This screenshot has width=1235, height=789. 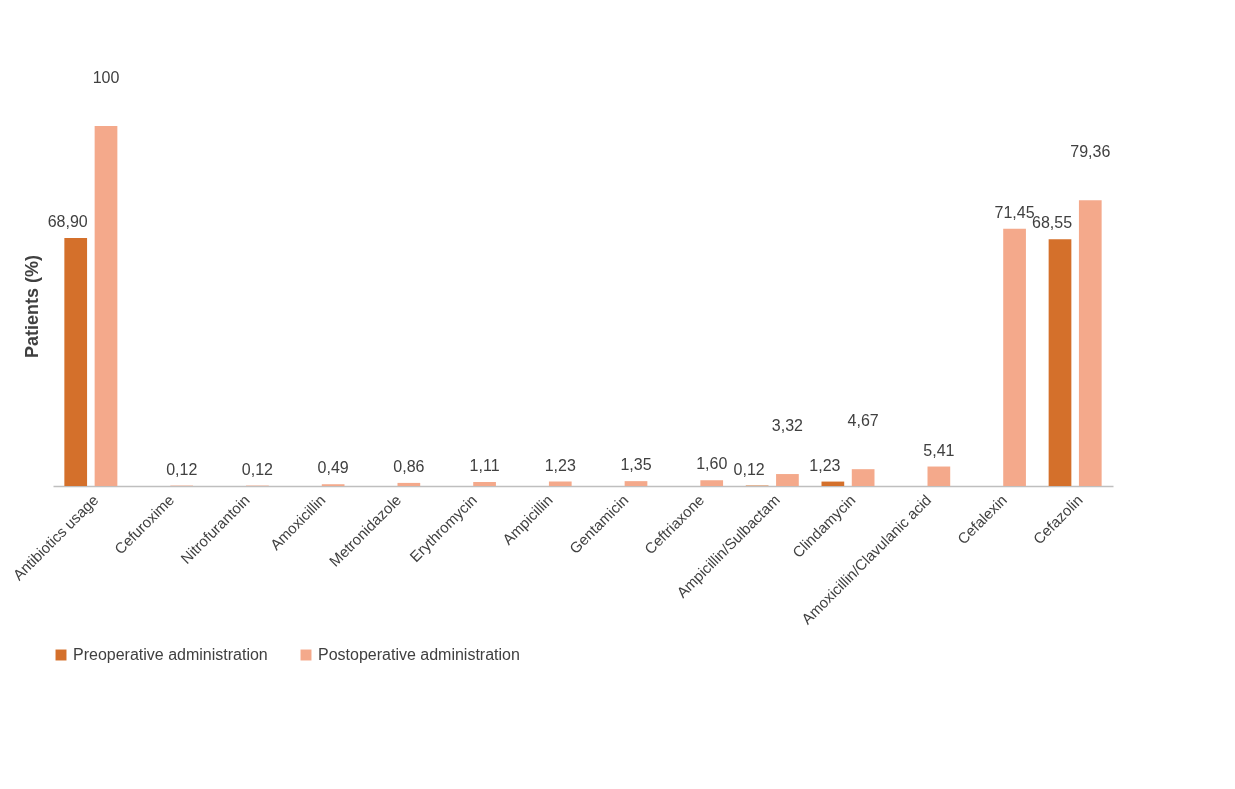 I want to click on data-label: 0,49, so click(x=333, y=468).